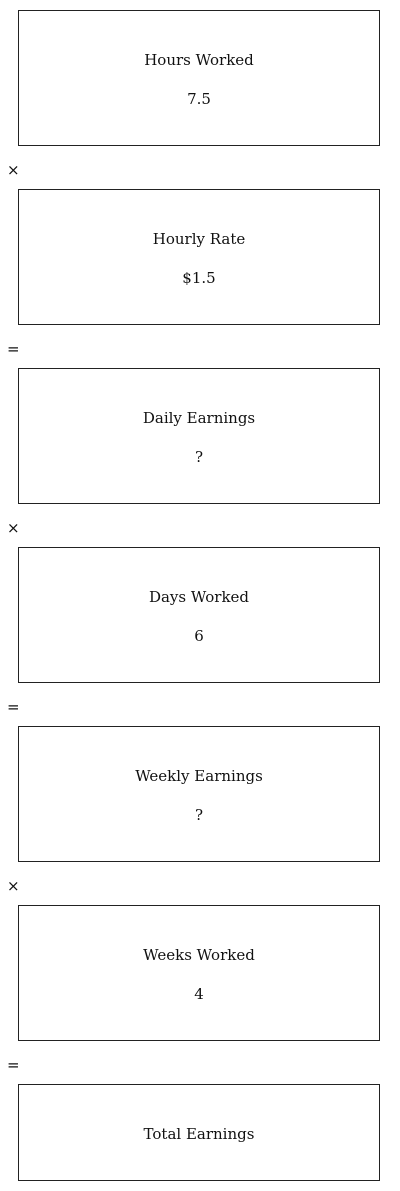  I want to click on step-box-hours-worked: Hours Worked 7.5, so click(199, 78).